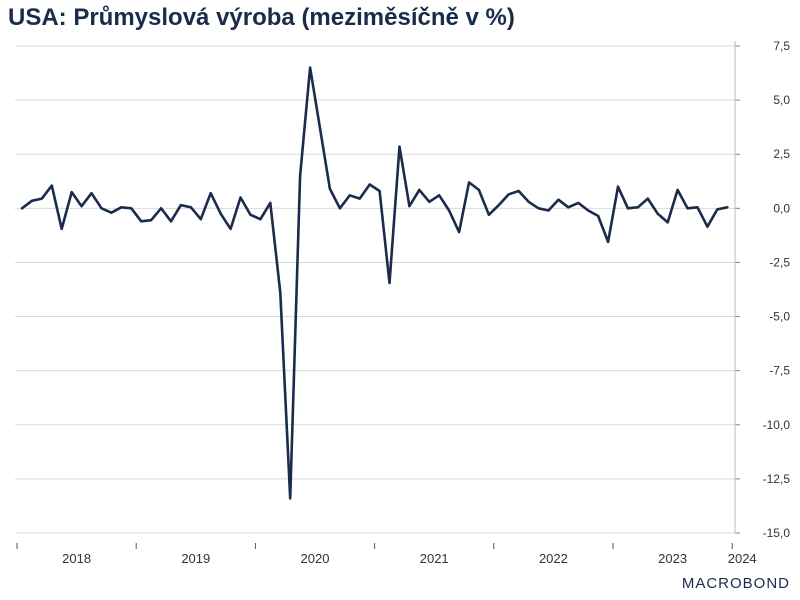  What do you see at coordinates (779, 262) in the screenshot?
I see `y-tick-label: -2,5` at bounding box center [779, 262].